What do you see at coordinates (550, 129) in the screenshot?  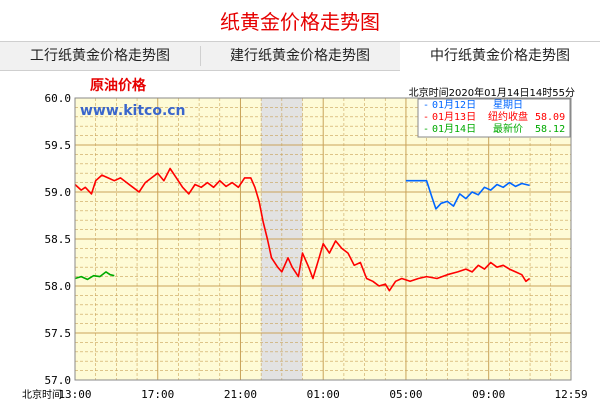 I see `legend-value: 58.12` at bounding box center [550, 129].